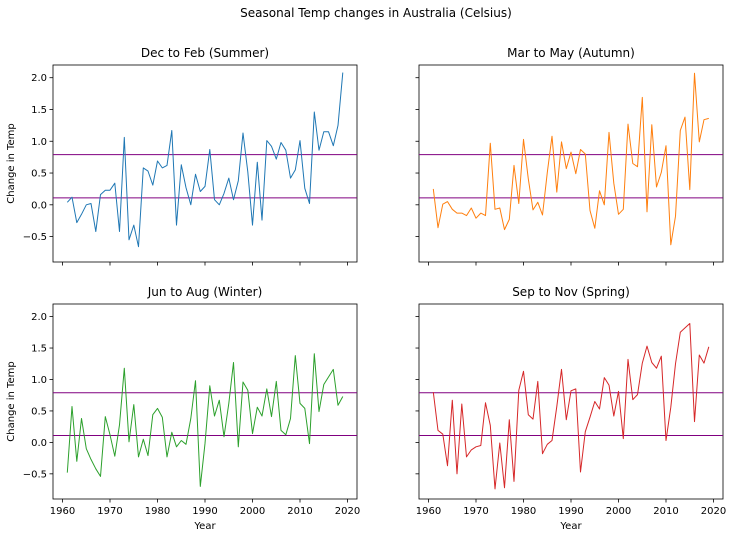  Describe the element at coordinates (347, 511) in the screenshot. I see `x-tick-label-winter: 2020` at that location.